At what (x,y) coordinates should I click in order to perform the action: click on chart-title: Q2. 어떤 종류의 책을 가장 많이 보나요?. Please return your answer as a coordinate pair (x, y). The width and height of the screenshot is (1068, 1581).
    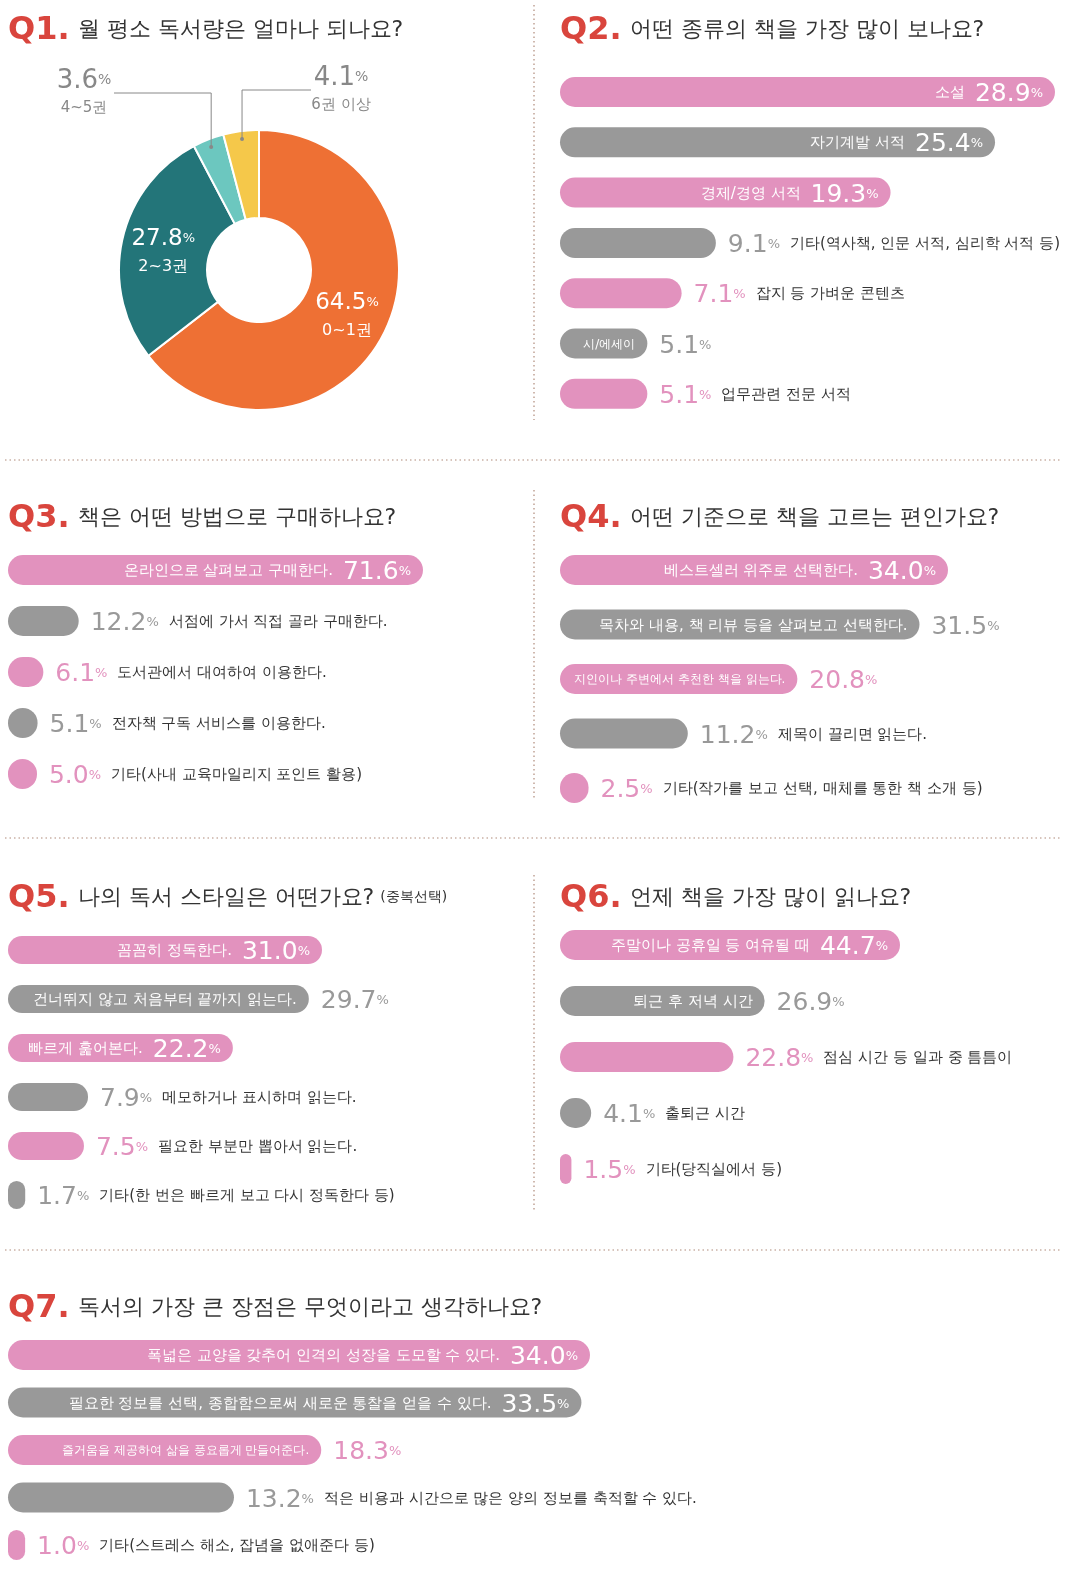
    Looking at the image, I should click on (772, 28).